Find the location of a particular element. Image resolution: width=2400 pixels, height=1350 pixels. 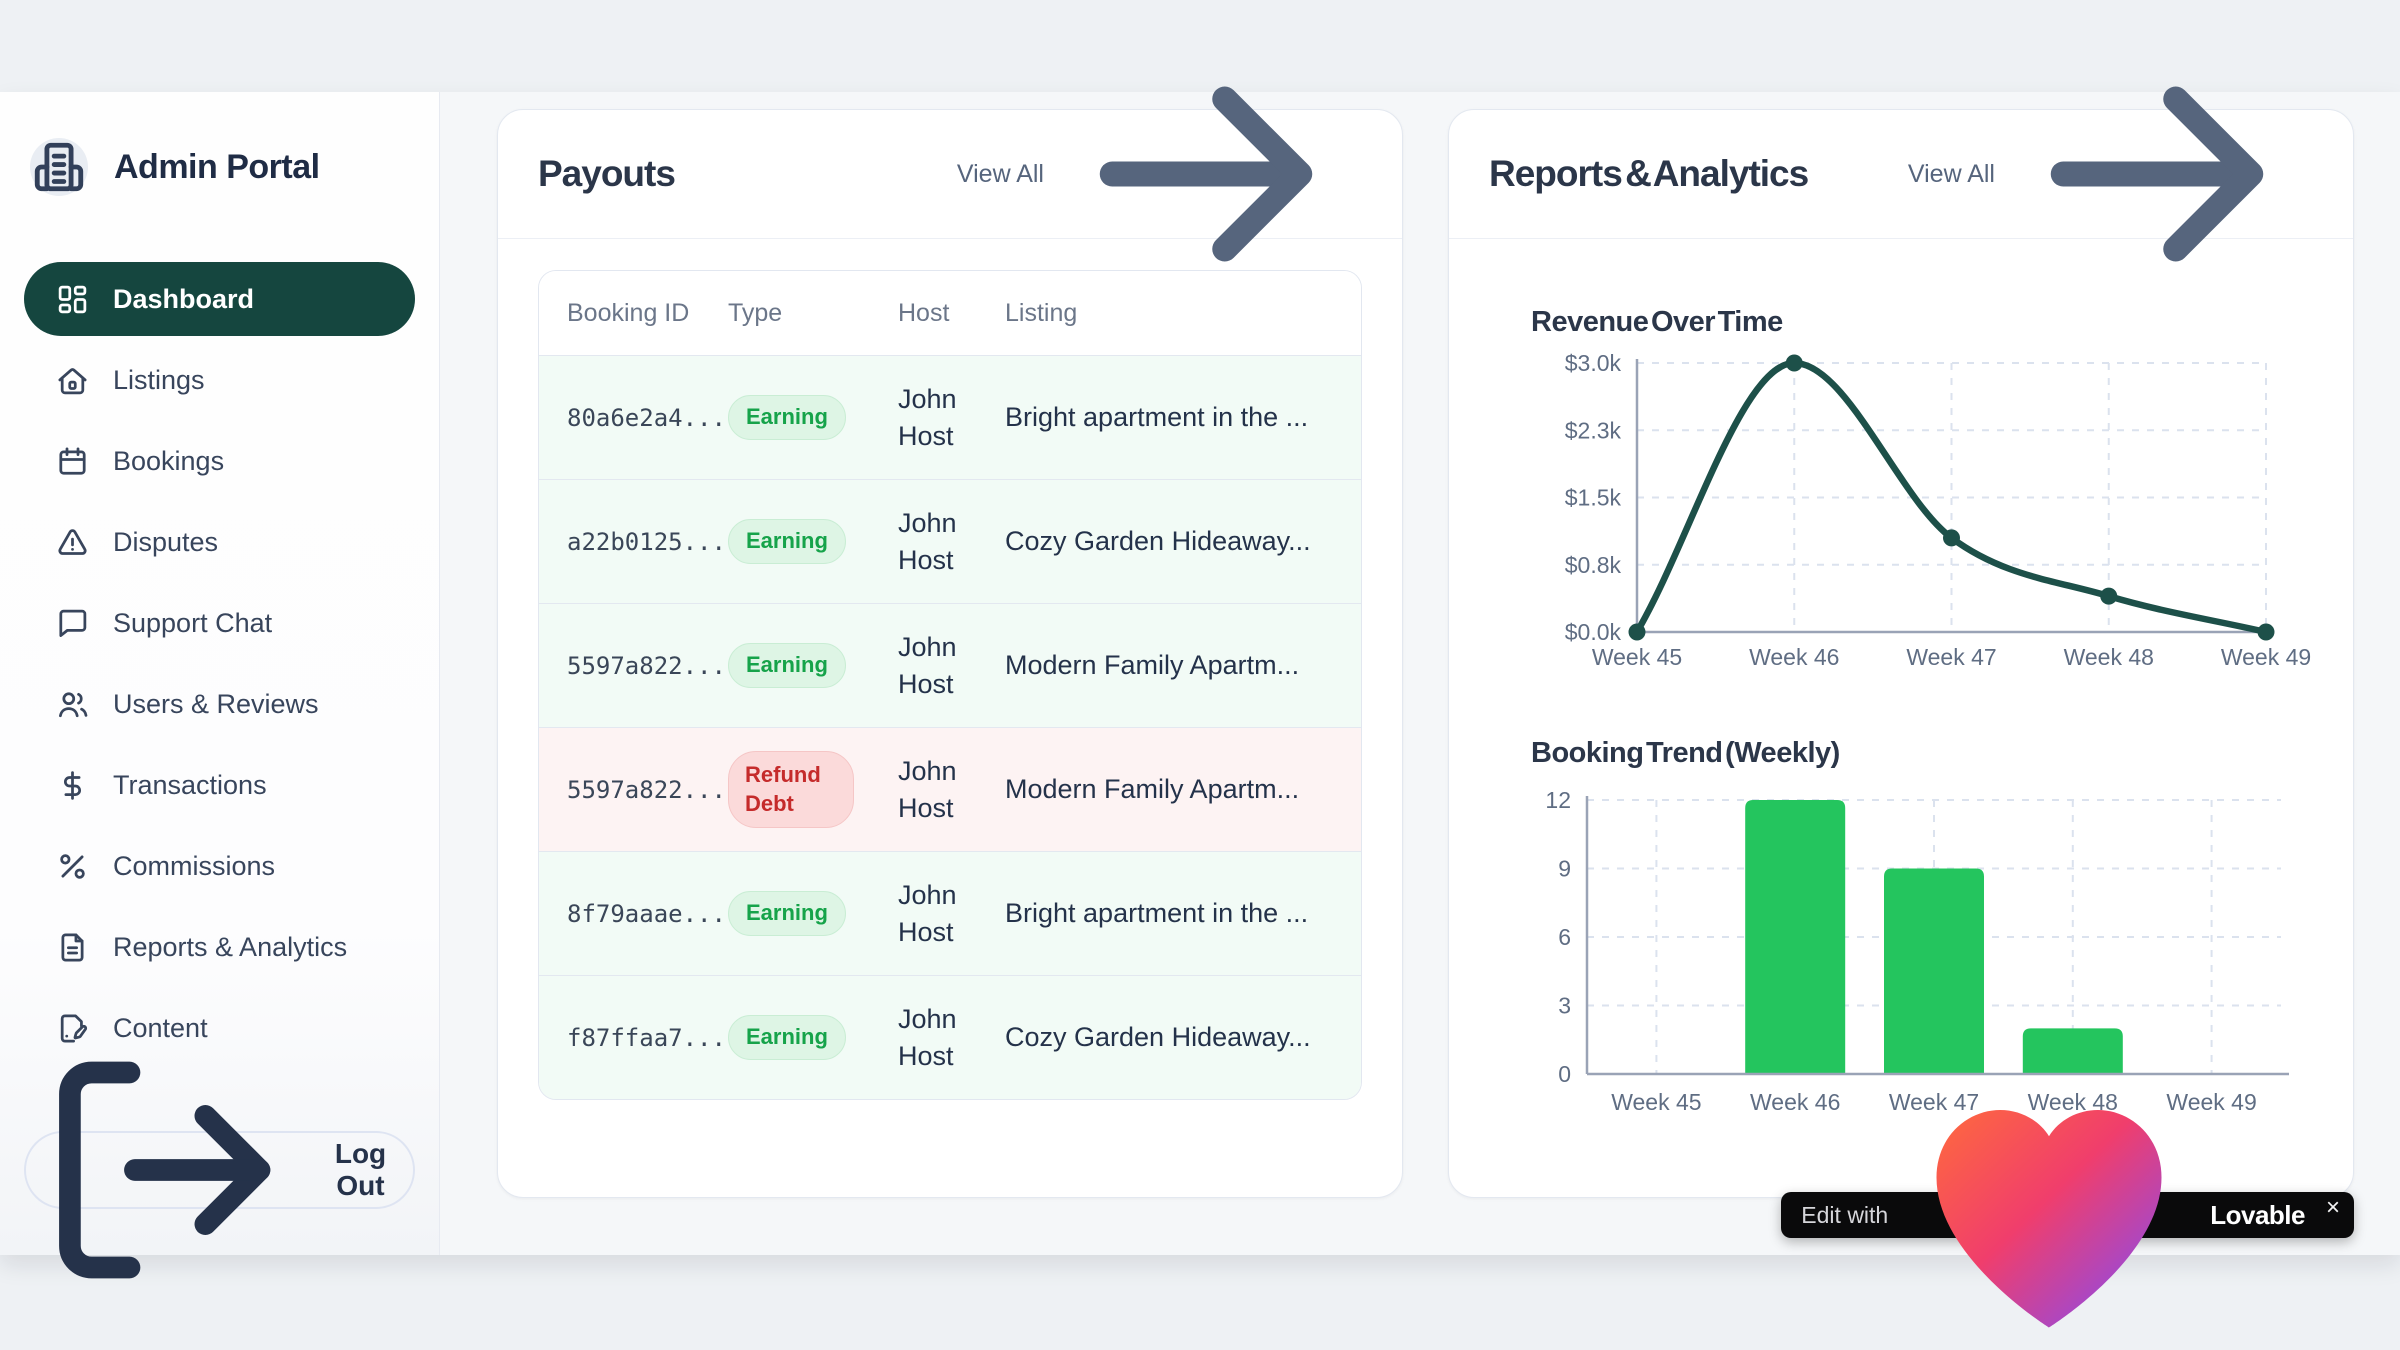

sidebar-item-label: Bookings is located at coordinates (169, 460).